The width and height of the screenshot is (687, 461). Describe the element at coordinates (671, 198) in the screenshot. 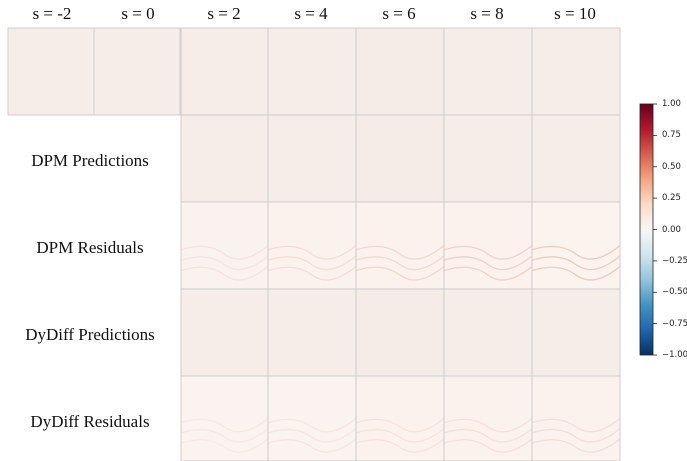

I see `colorbar-tick-label: 0.25` at that location.